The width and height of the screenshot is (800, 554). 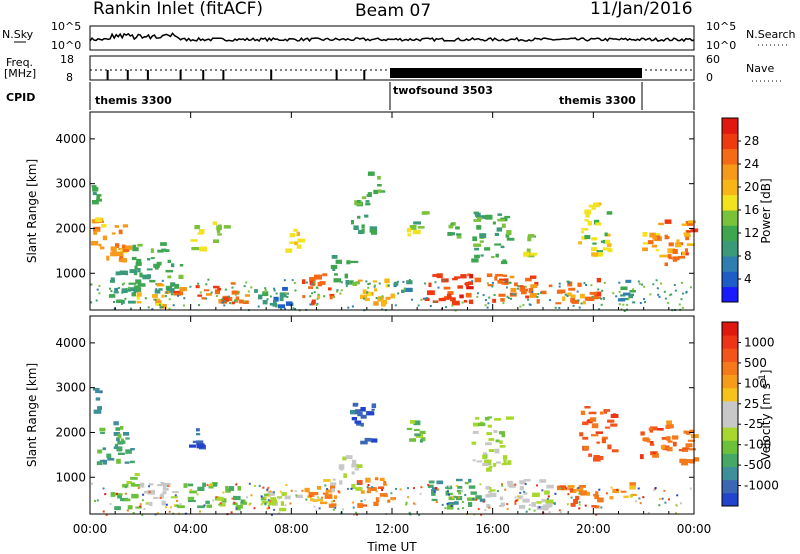 What do you see at coordinates (70, 273) in the screenshot?
I see `y-tick-label: 1000` at bounding box center [70, 273].